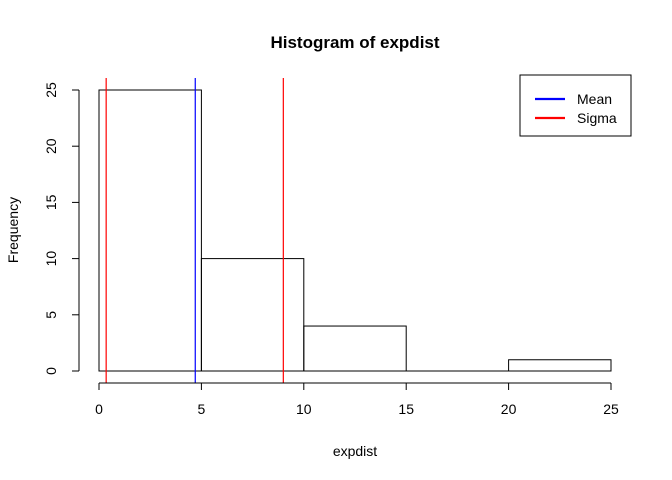  Describe the element at coordinates (61, 228) in the screenshot. I see `y-axis: 0 5 10 15 20 25` at that location.